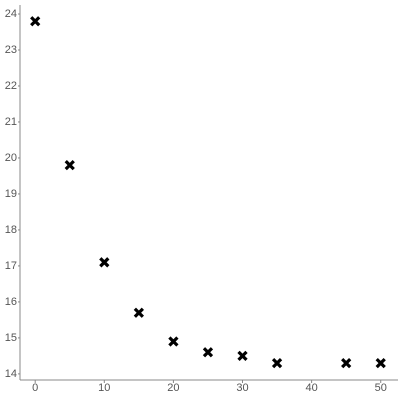 The width and height of the screenshot is (400, 400). What do you see at coordinates (11, 194) in the screenshot?
I see `y-tick-label: 19` at bounding box center [11, 194].